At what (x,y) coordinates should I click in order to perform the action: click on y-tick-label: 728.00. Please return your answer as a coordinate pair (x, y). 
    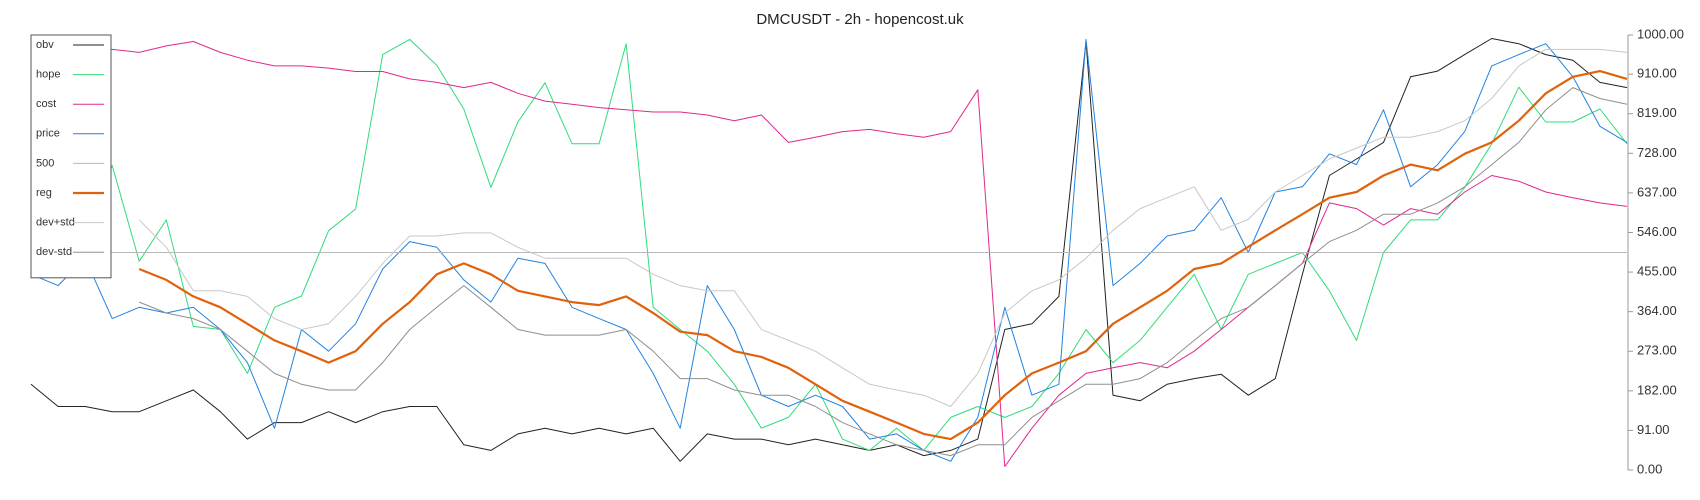
    Looking at the image, I should click on (1657, 152).